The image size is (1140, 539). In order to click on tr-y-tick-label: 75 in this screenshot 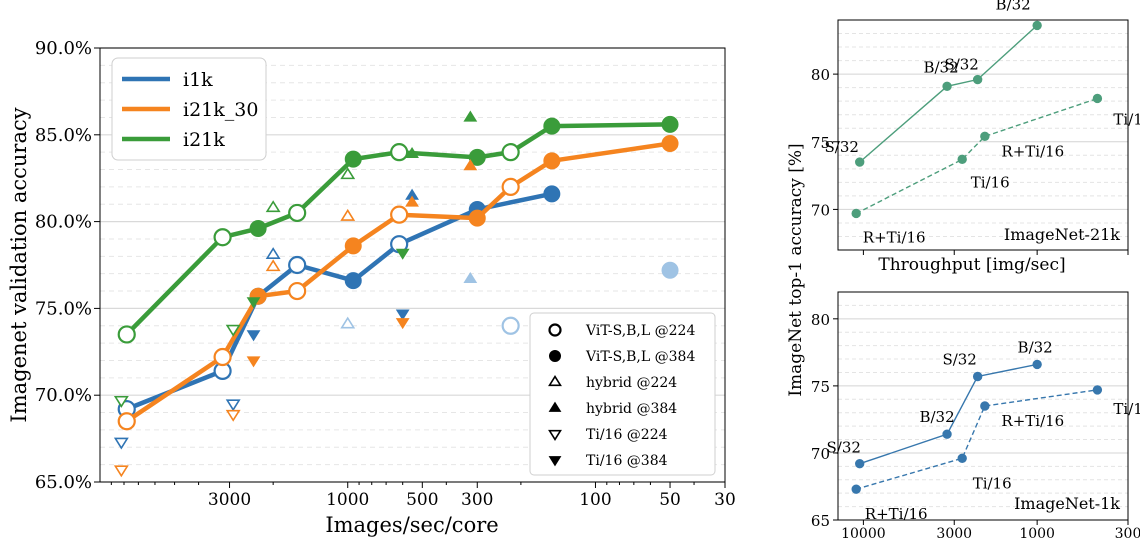, I will do `click(820, 143)`.